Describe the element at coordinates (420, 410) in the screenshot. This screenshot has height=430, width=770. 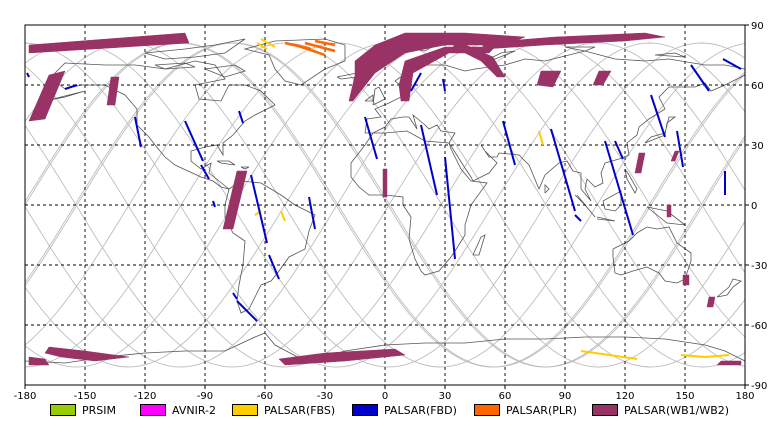
I see `legend-label-palsar-fbd: PALSAR(FBD)` at that location.